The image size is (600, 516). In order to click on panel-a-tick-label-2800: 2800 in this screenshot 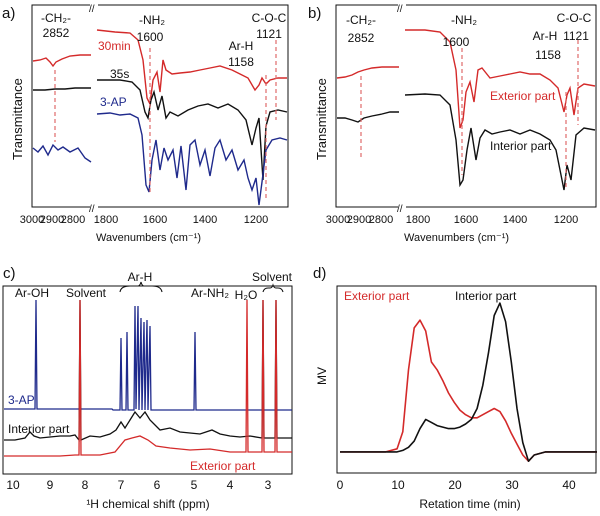, I will do `click(73, 220)`.